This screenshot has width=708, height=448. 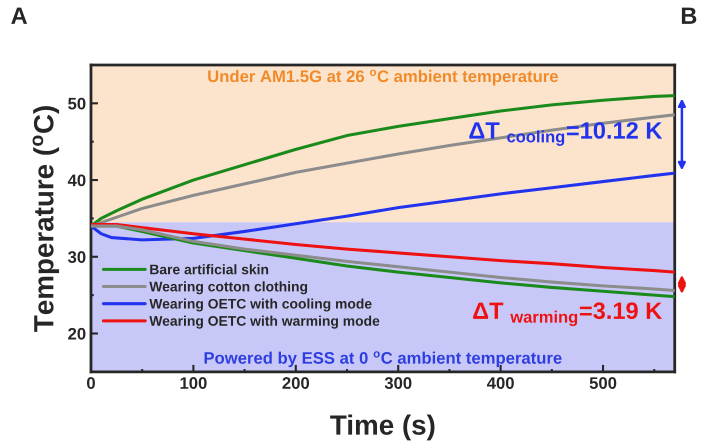 I want to click on x-tick-label: 400, so click(x=500, y=383).